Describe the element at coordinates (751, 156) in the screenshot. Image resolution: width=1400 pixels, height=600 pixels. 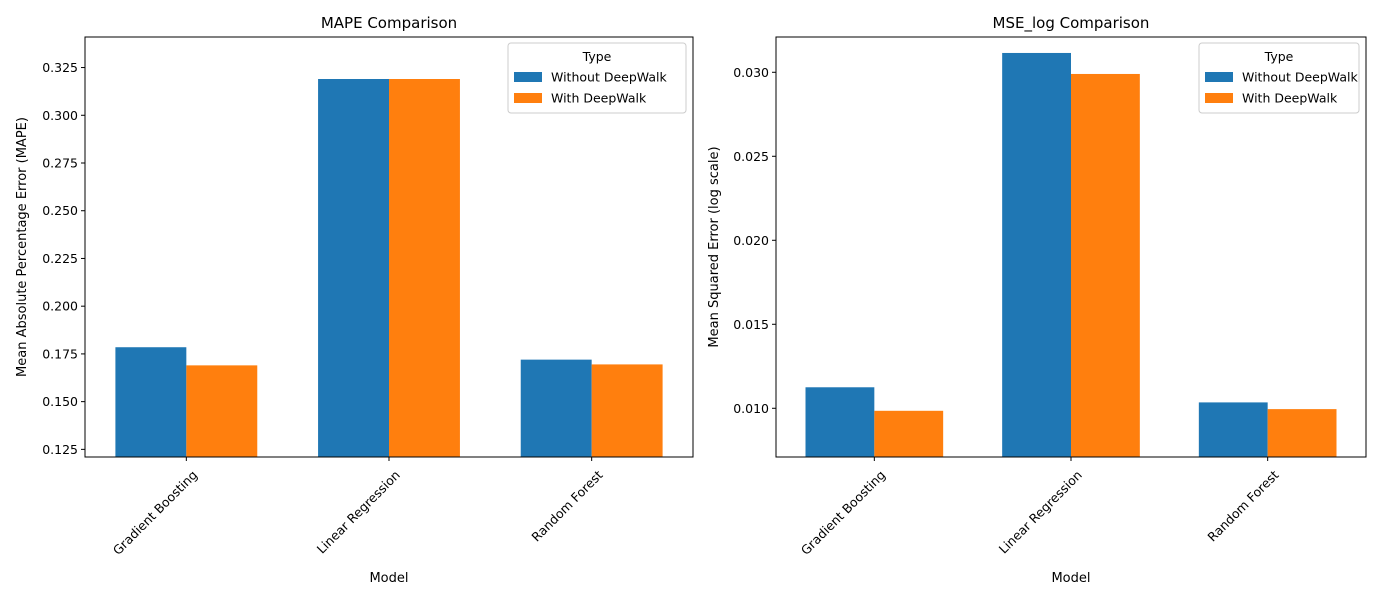
I see `y-tick-label: 0.025` at that location.